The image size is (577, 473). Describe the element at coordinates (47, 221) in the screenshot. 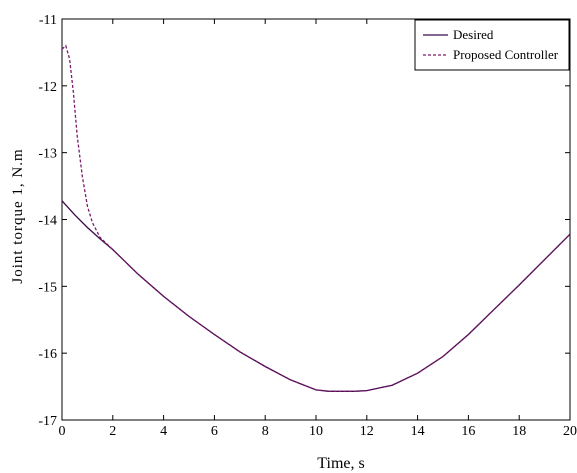

I see `y-tick-label: -14` at that location.